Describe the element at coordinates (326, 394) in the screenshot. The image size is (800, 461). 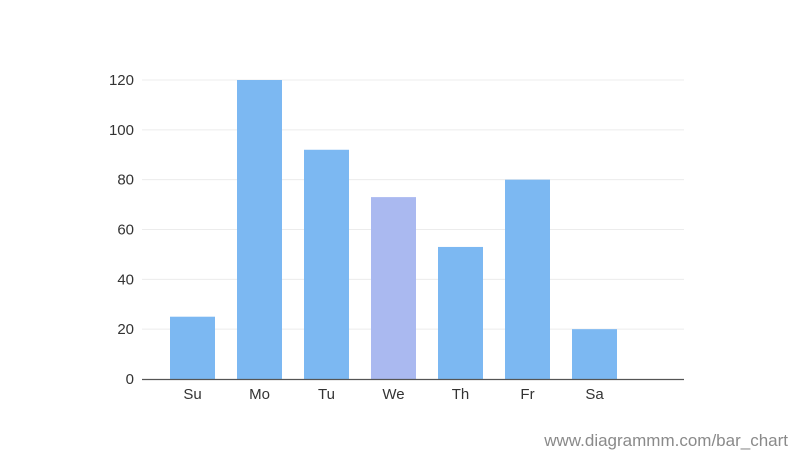
I see `x-tick-label: Tu` at that location.